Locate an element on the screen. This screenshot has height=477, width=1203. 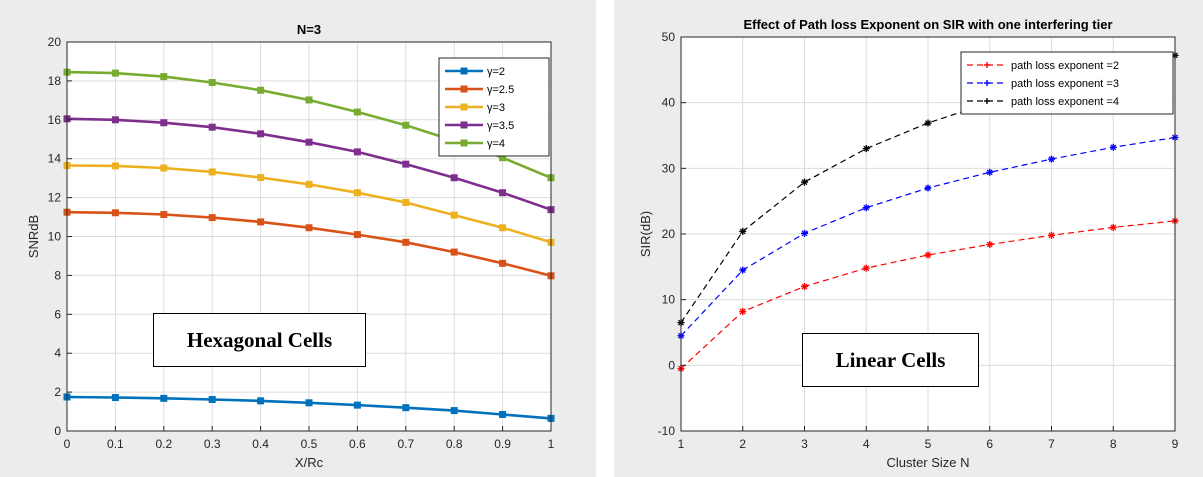
y-tick-label: 50 is located at coordinates (669, 37).